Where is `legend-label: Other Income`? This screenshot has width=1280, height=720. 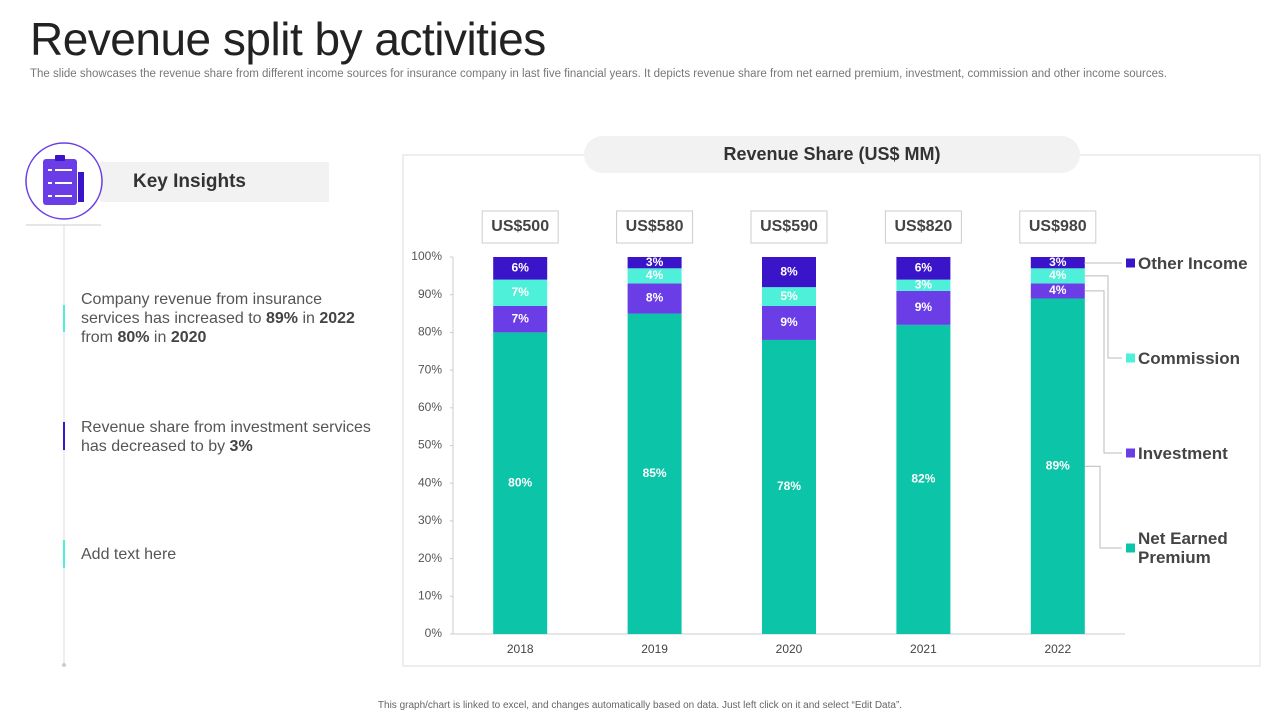 legend-label: Other Income is located at coordinates (1193, 263).